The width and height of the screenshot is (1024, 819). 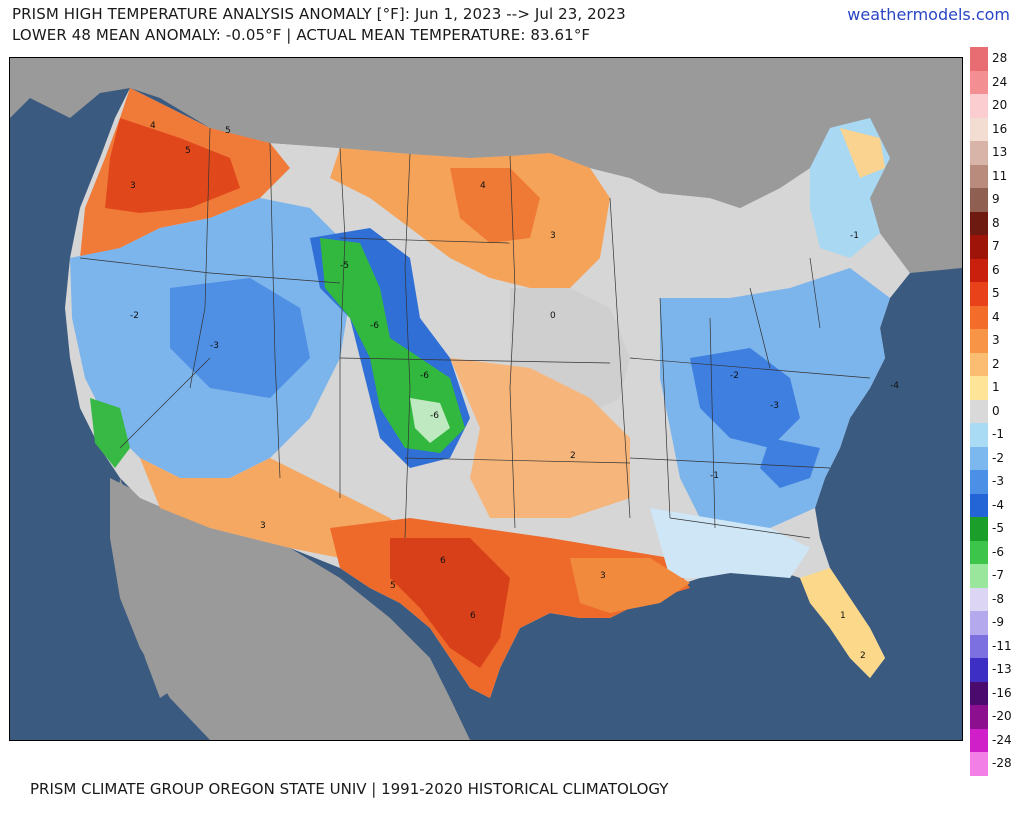 I want to click on legend-label: 2, so click(x=996, y=363).